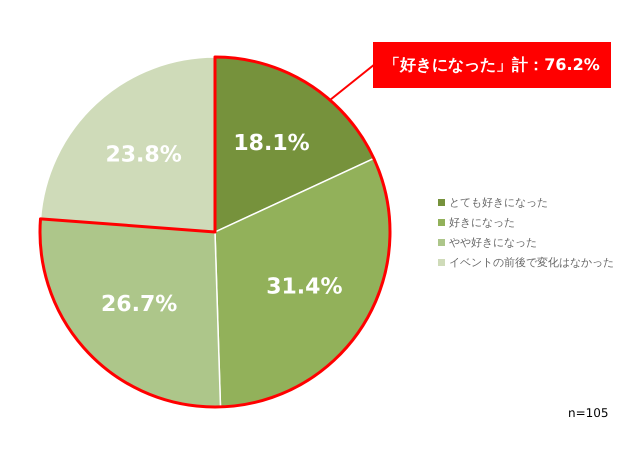 This screenshot has height=462, width=640. Describe the element at coordinates (588, 413) in the screenshot. I see `text: n=105` at that location.